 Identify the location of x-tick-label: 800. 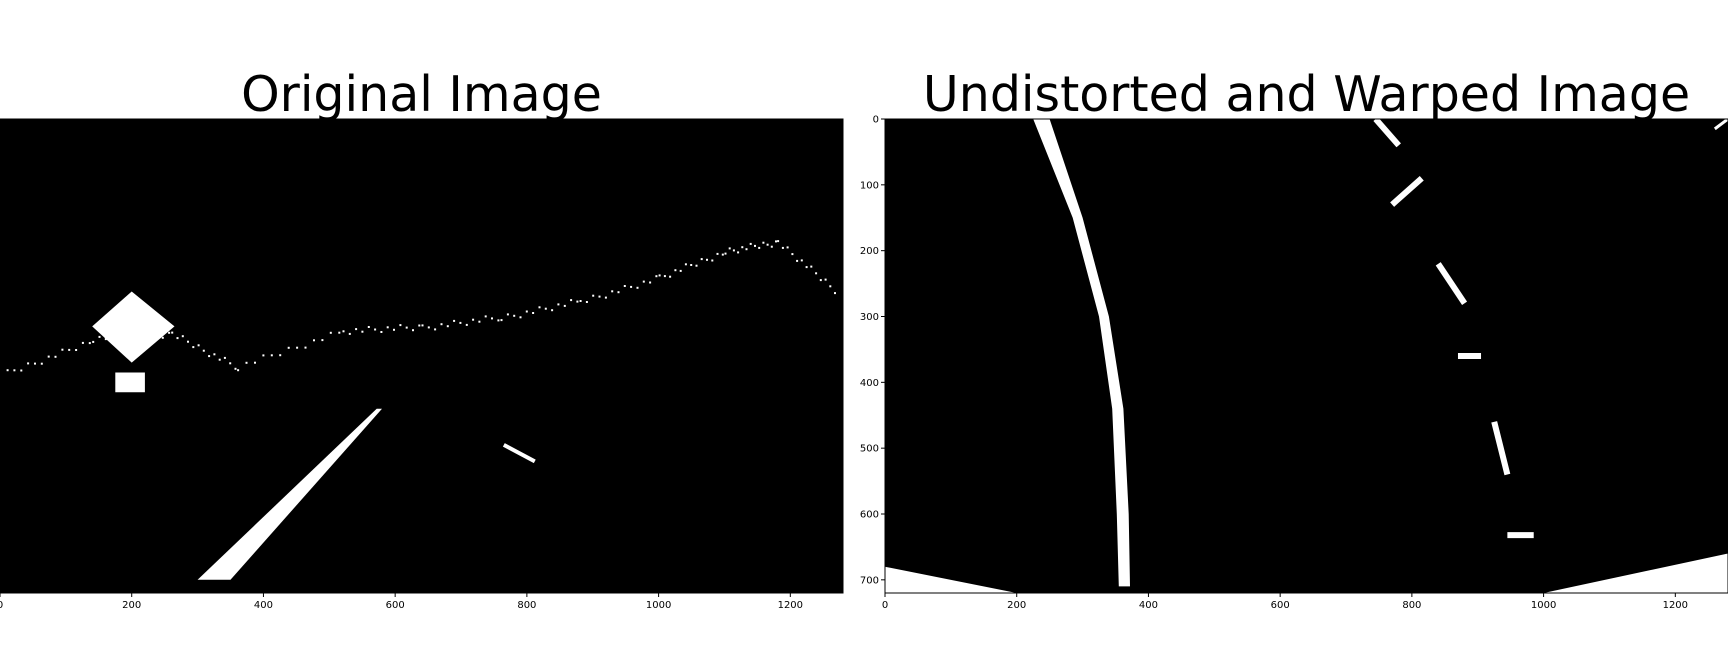
(526, 605).